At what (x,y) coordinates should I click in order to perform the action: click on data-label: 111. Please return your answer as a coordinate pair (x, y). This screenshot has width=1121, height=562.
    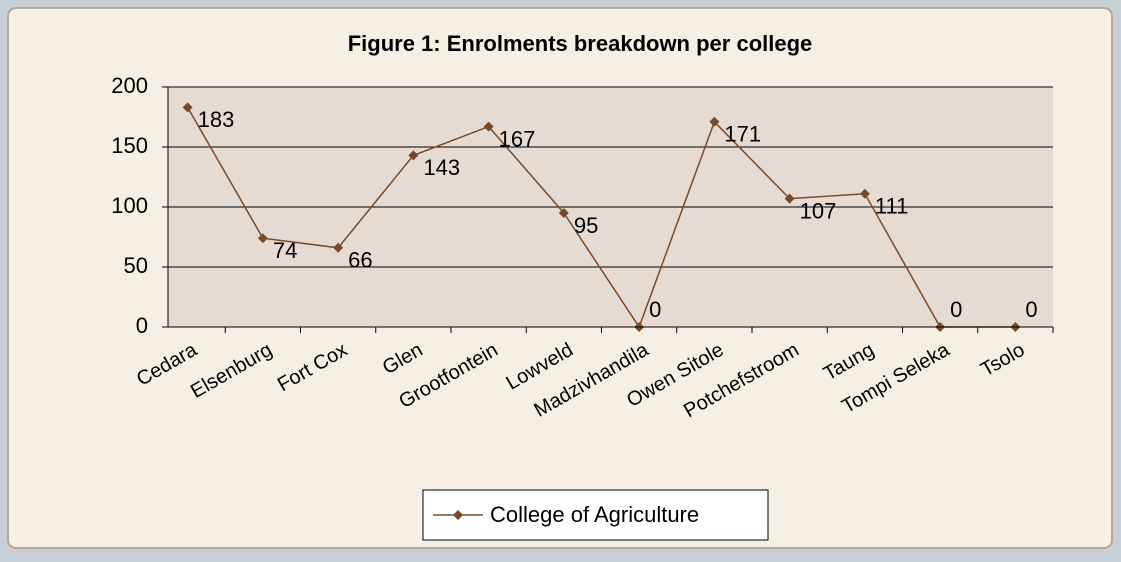
    Looking at the image, I should click on (891, 206).